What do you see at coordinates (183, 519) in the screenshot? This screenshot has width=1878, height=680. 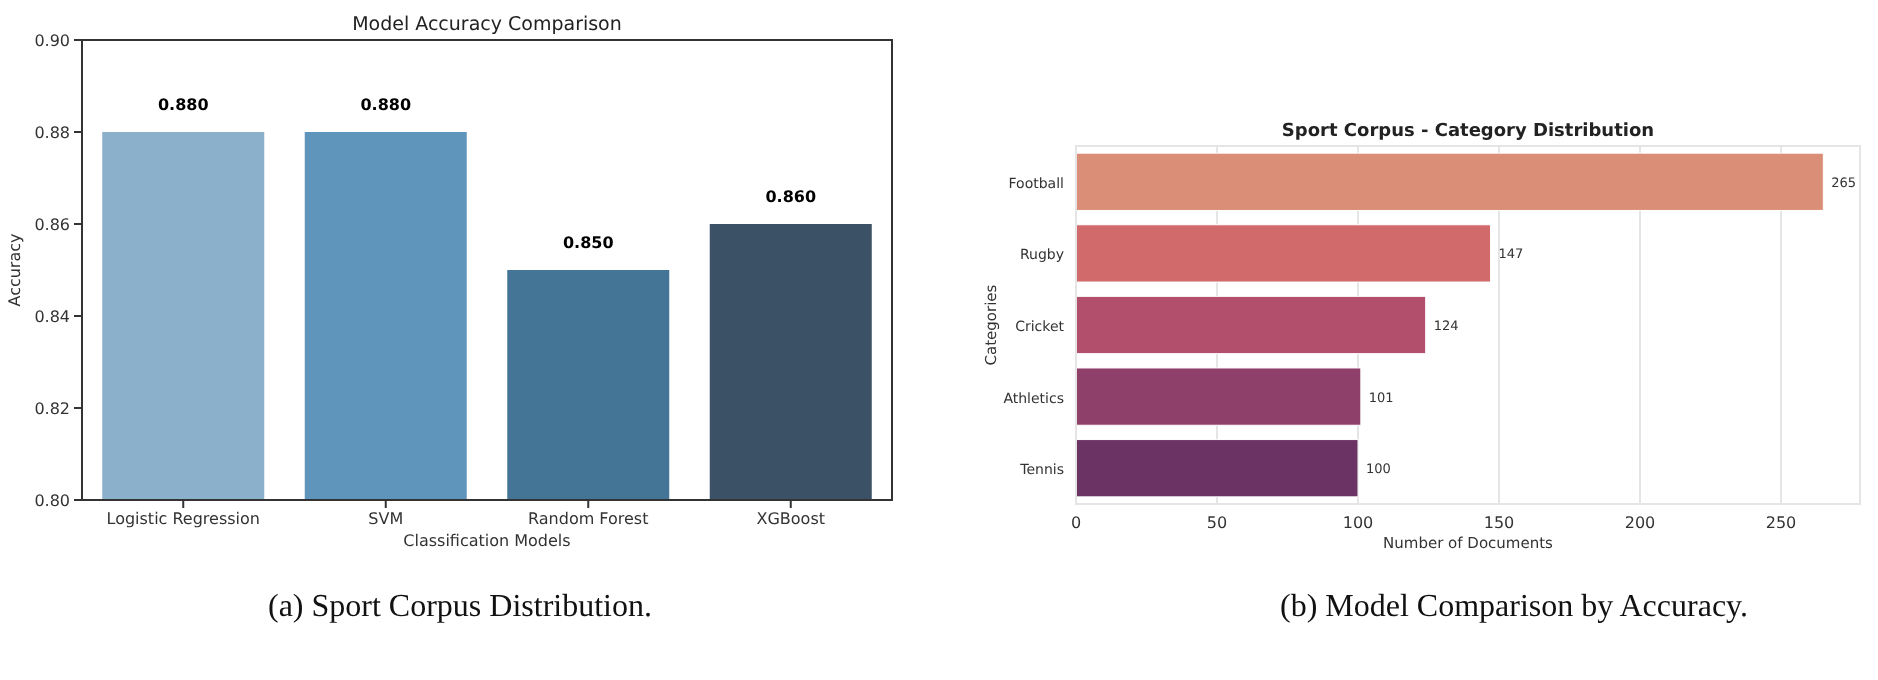 I see `x-tick-label: Logistic Regression` at bounding box center [183, 519].